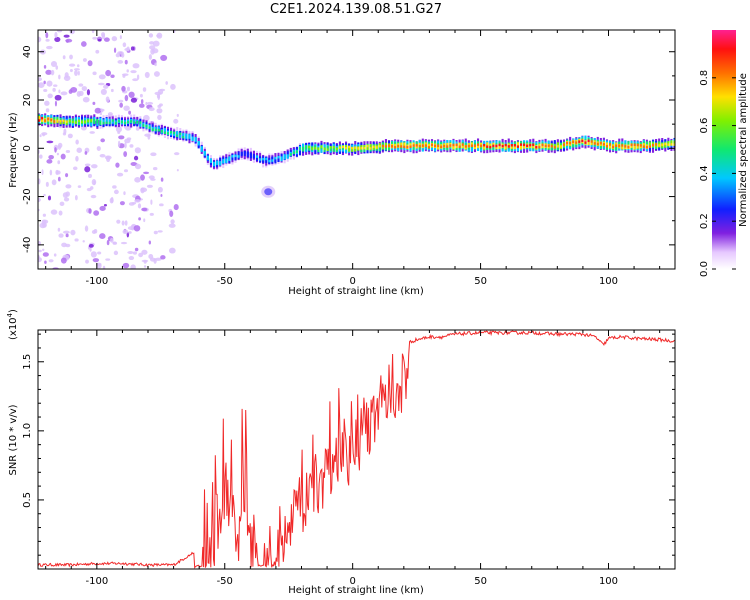  I want to click on spectrogram-secondary-halo, so click(268, 191).